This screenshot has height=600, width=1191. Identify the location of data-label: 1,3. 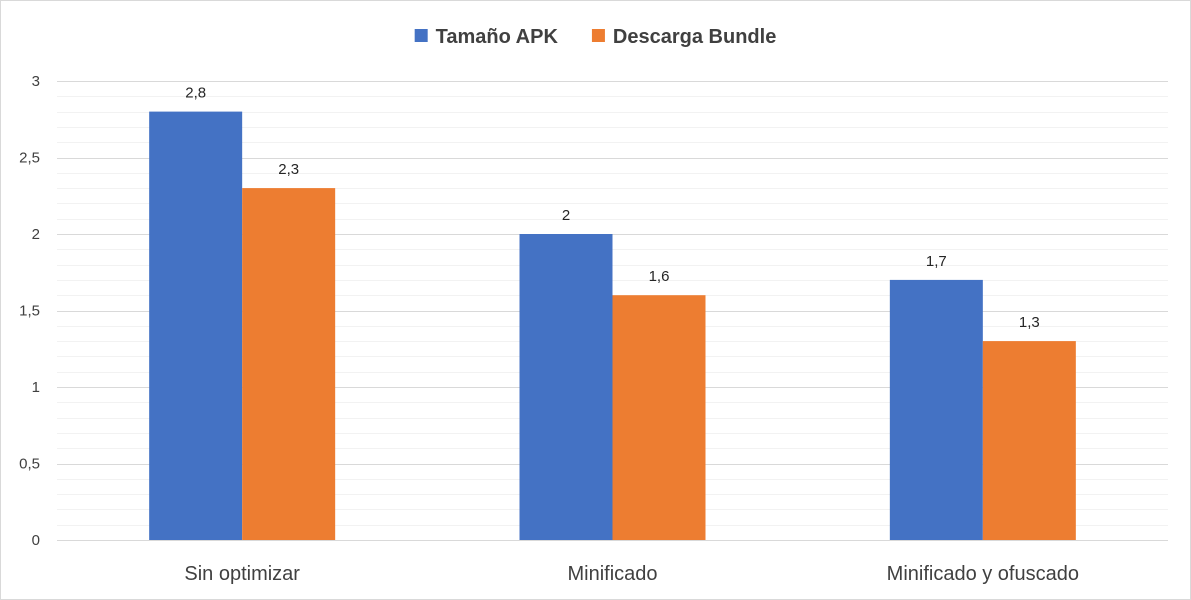
(1029, 322).